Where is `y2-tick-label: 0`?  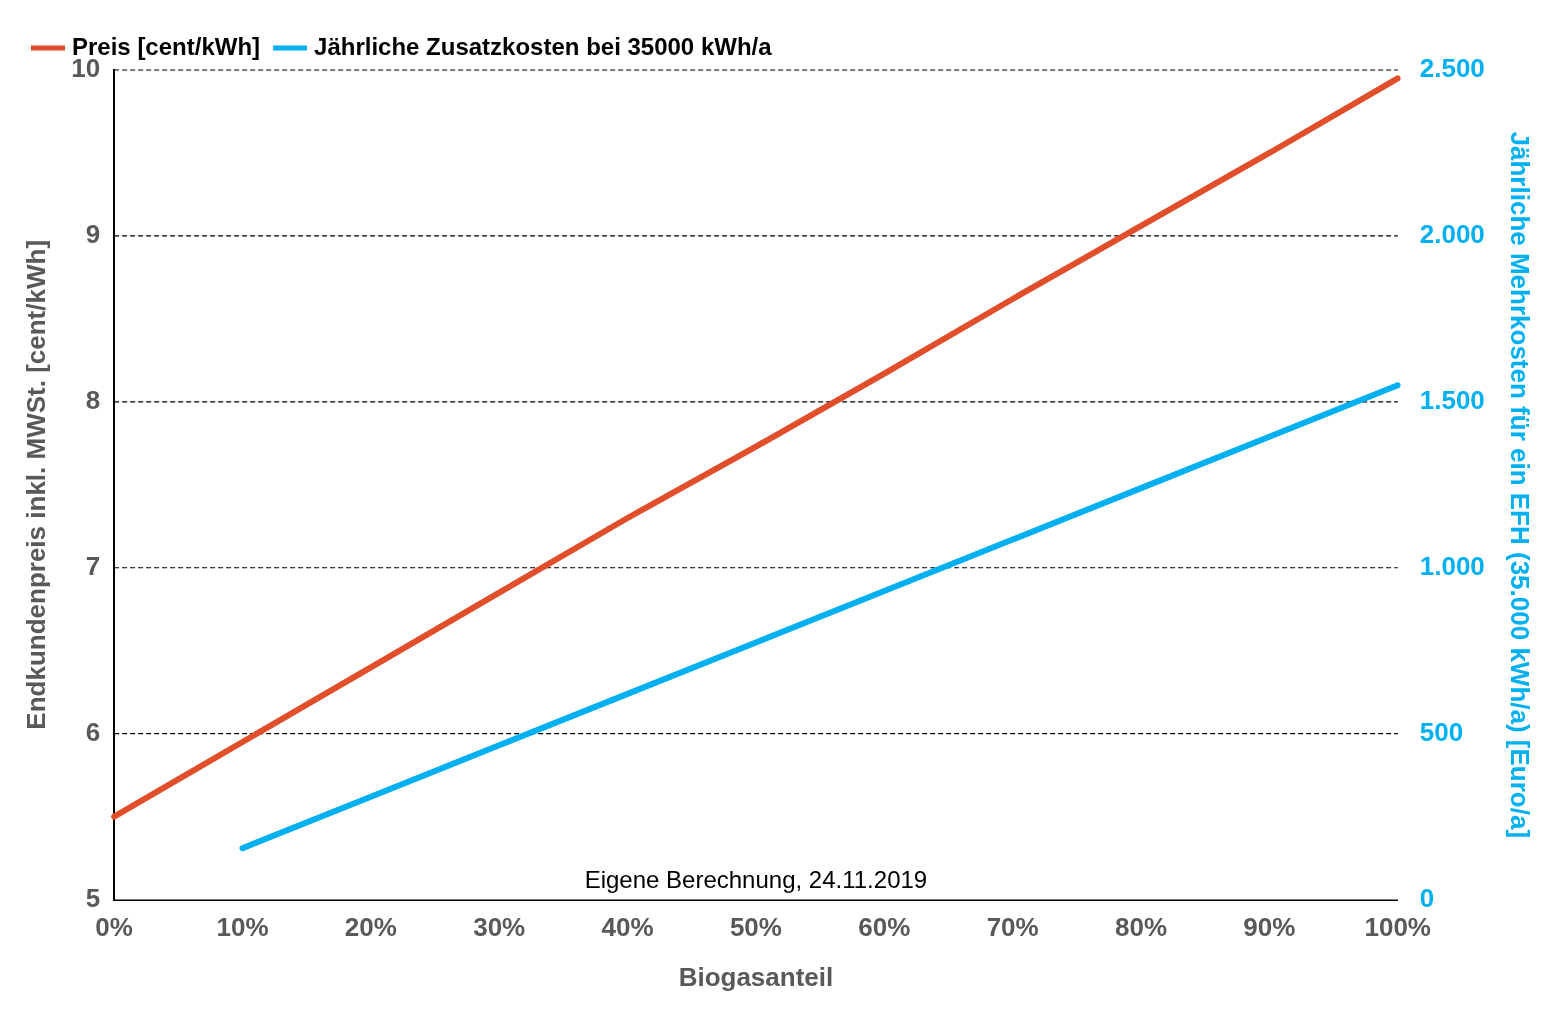 y2-tick-label: 0 is located at coordinates (1427, 897).